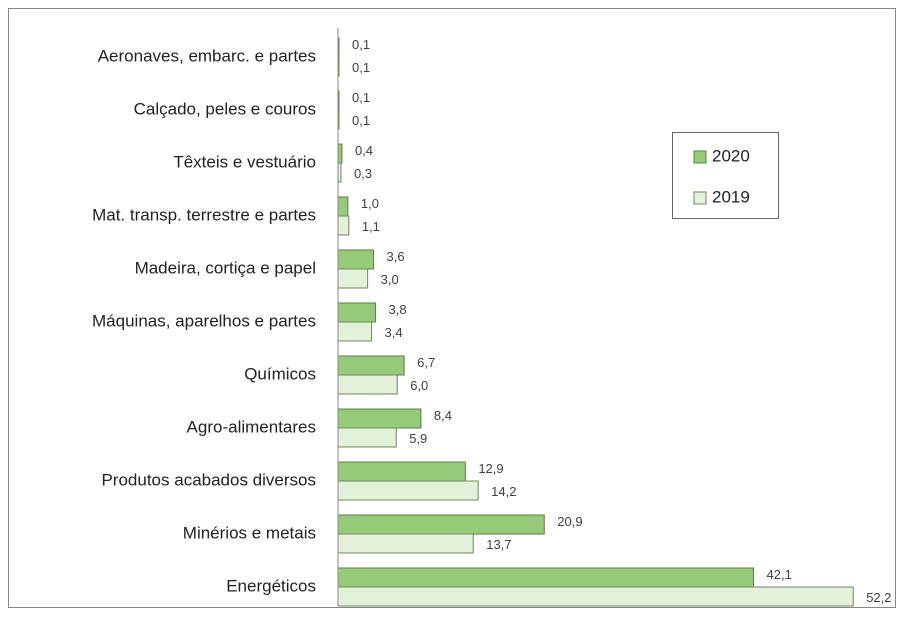 Image resolution: width=904 pixels, height=621 pixels. Describe the element at coordinates (251, 426) in the screenshot. I see `category-label: Agro-alimentares` at that location.